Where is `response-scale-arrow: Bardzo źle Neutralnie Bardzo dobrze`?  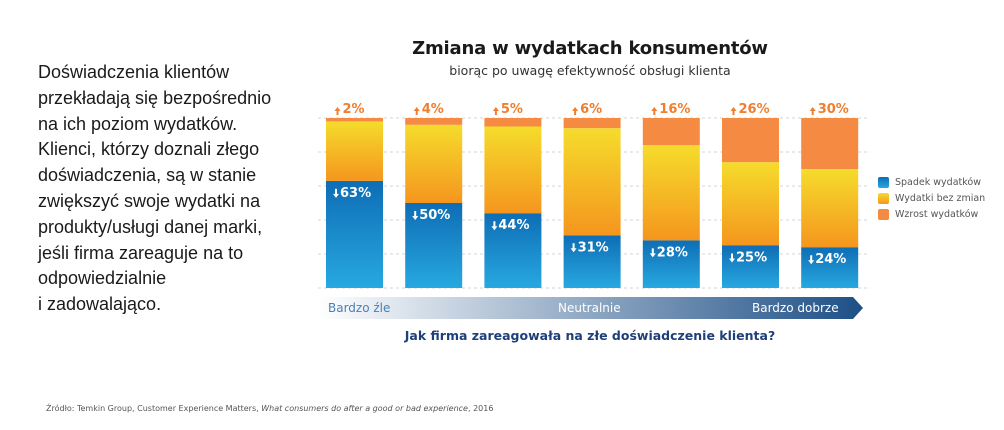 response-scale-arrow: Bardzo źle Neutralnie Bardzo dobrze is located at coordinates (590, 308).